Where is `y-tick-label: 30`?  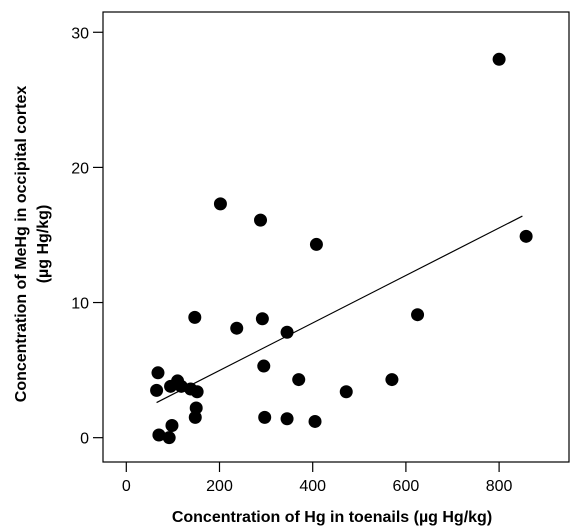 y-tick-label: 30 is located at coordinates (80, 33).